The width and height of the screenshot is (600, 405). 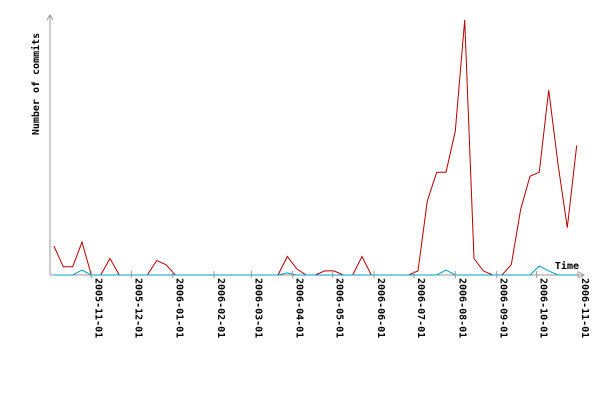 I want to click on x-tick-label: 2006-04-01, so click(x=299, y=308).